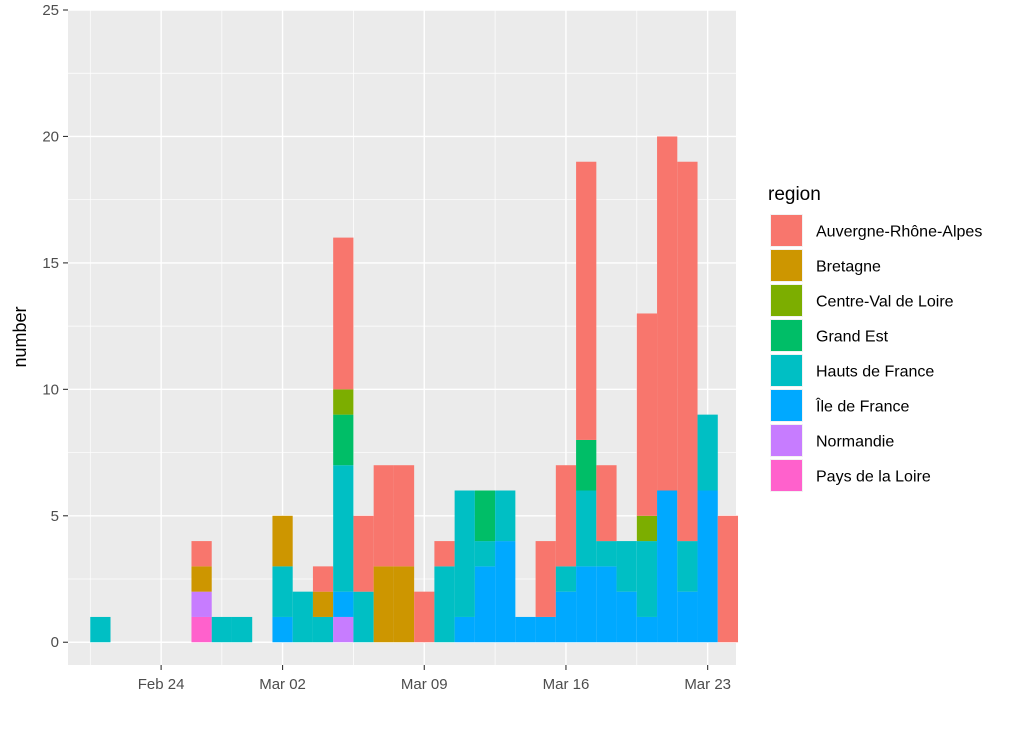  What do you see at coordinates (50, 263) in the screenshot?
I see `y-tick-label: 15` at bounding box center [50, 263].